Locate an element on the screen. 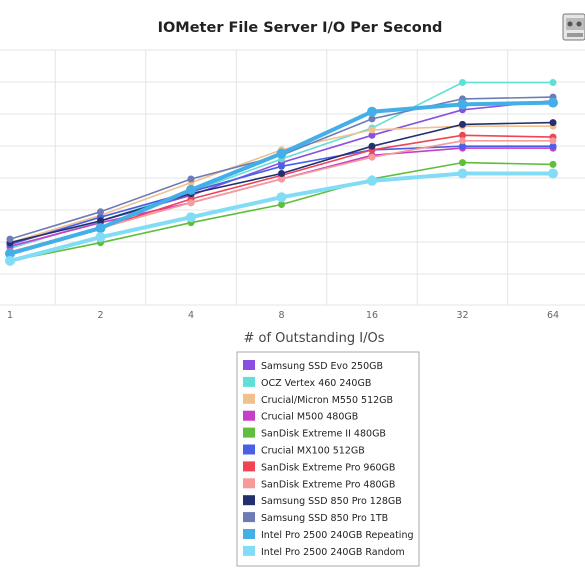 This screenshot has width=585, height=585. legend-item: Crucial M500 480GB is located at coordinates (300, 416).